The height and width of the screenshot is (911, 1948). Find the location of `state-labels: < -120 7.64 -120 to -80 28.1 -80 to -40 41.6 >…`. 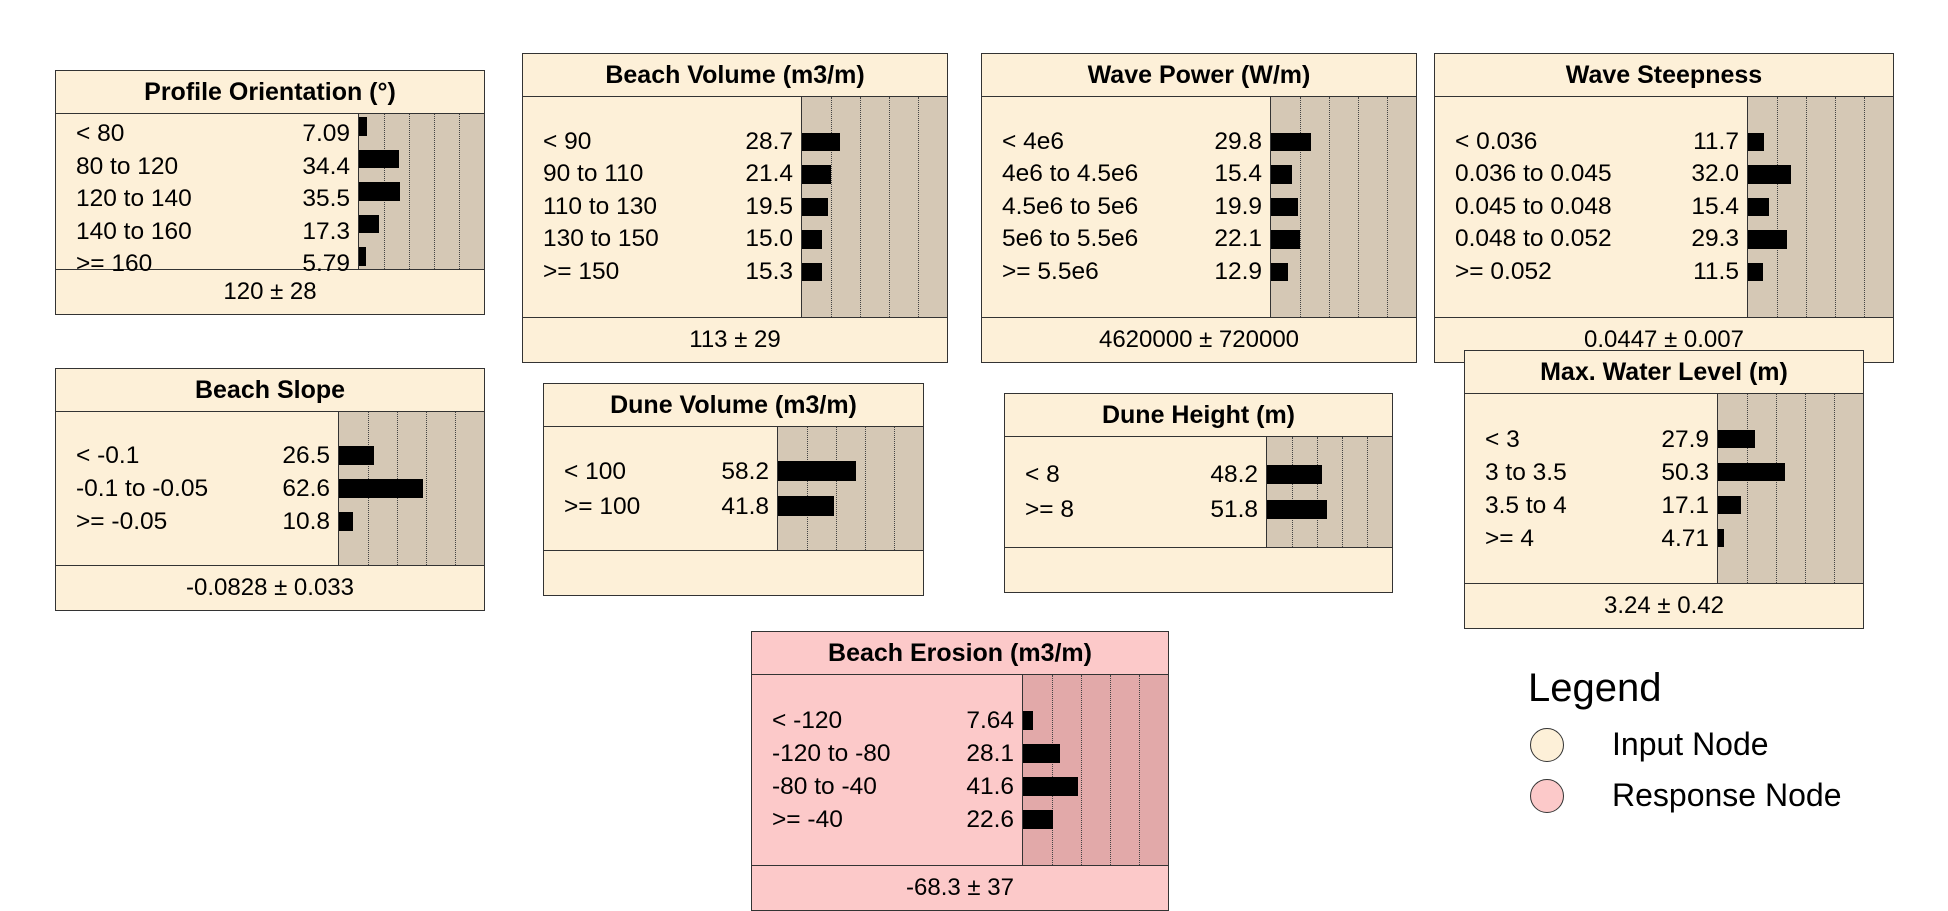

state-labels: < -120 7.64 -120 to -80 28.1 -80 to -40 41.6 >… is located at coordinates (887, 770).